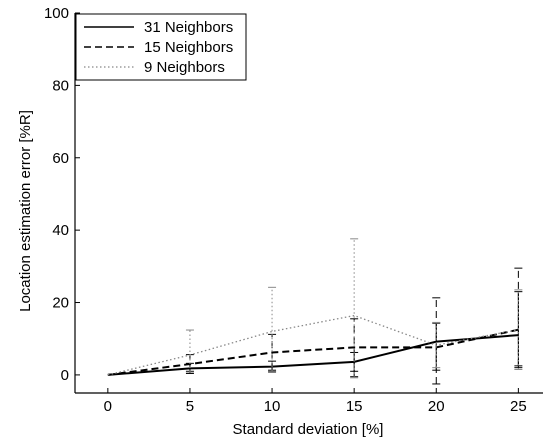 This screenshot has width=558, height=443. What do you see at coordinates (188, 27) in the screenshot?
I see `legend-label: 31 Neighbors` at bounding box center [188, 27].